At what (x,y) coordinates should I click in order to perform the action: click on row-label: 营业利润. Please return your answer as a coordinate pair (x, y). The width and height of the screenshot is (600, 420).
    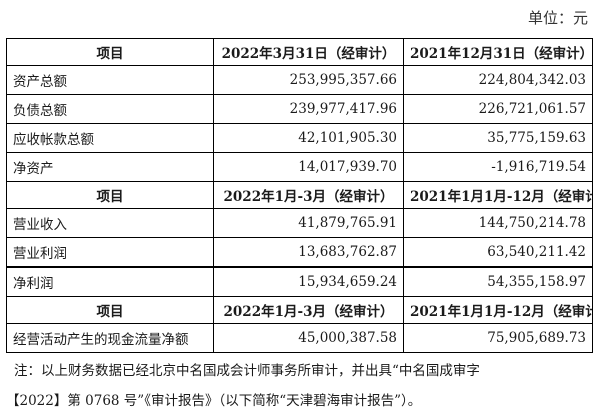
    Looking at the image, I should click on (110, 252).